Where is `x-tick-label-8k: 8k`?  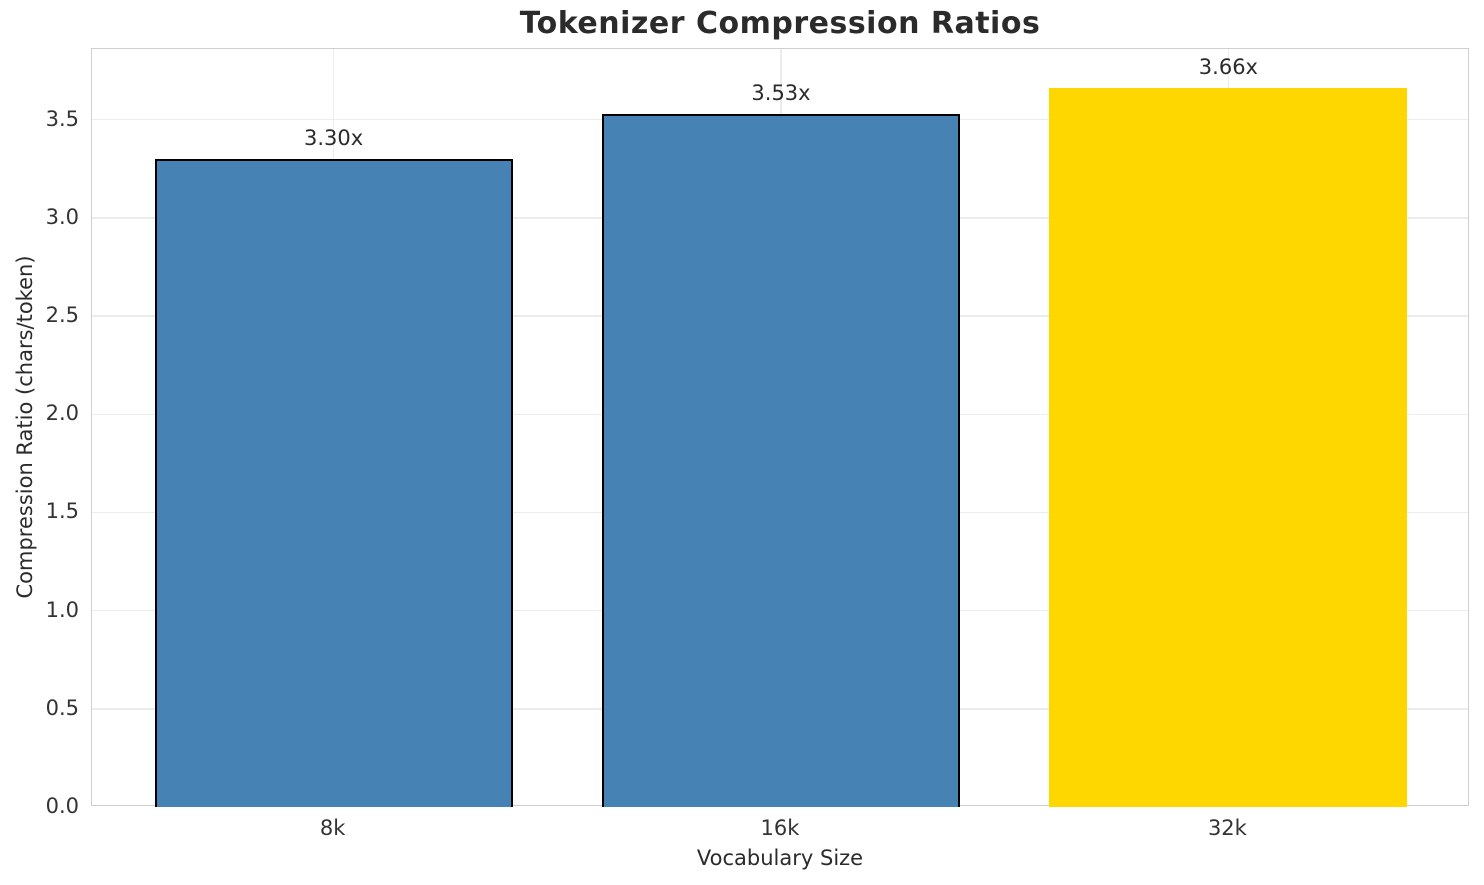
x-tick-label-8k: 8k is located at coordinates (332, 828).